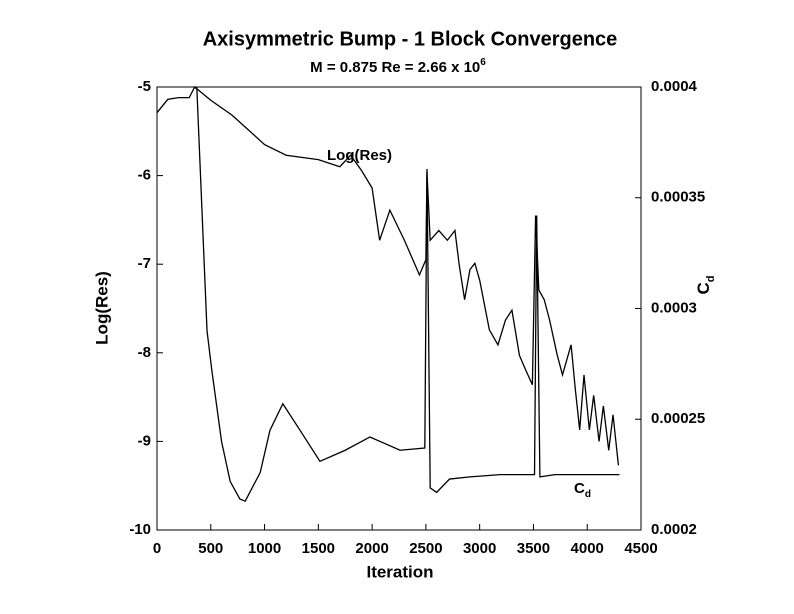  I want to click on annotation-text: C, so click(579, 488).